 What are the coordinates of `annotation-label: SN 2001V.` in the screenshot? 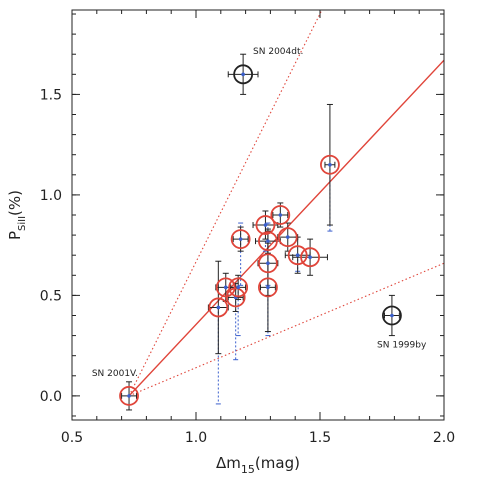 It's located at (115, 374).